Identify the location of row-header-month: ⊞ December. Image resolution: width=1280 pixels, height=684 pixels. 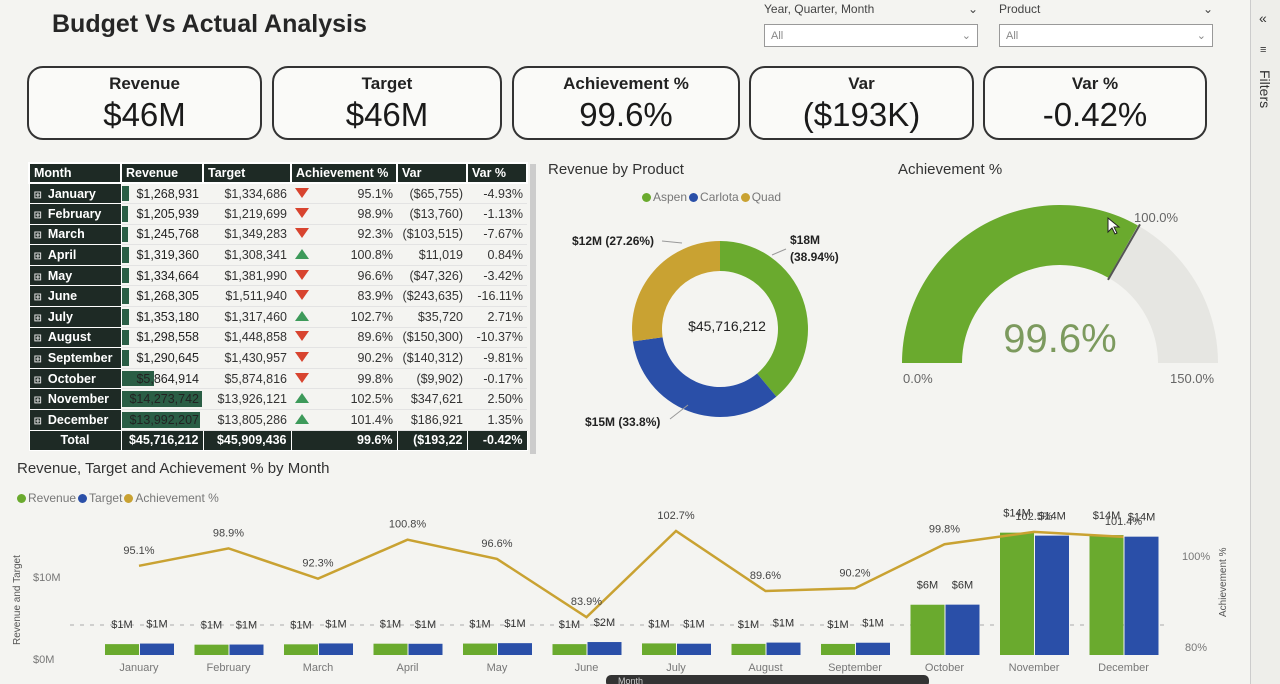
(75, 420).